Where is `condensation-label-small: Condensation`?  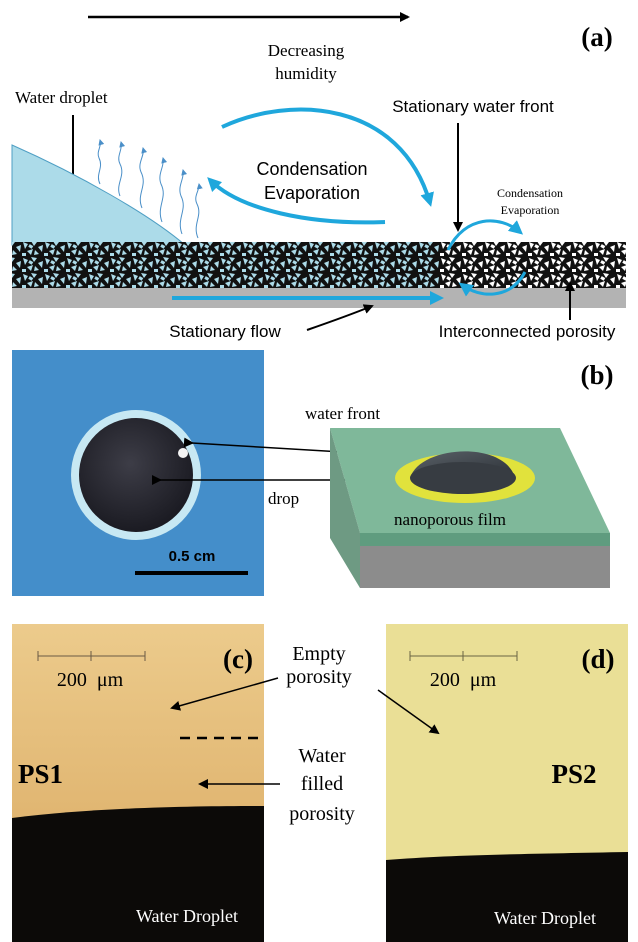 condensation-label-small: Condensation is located at coordinates (530, 193).